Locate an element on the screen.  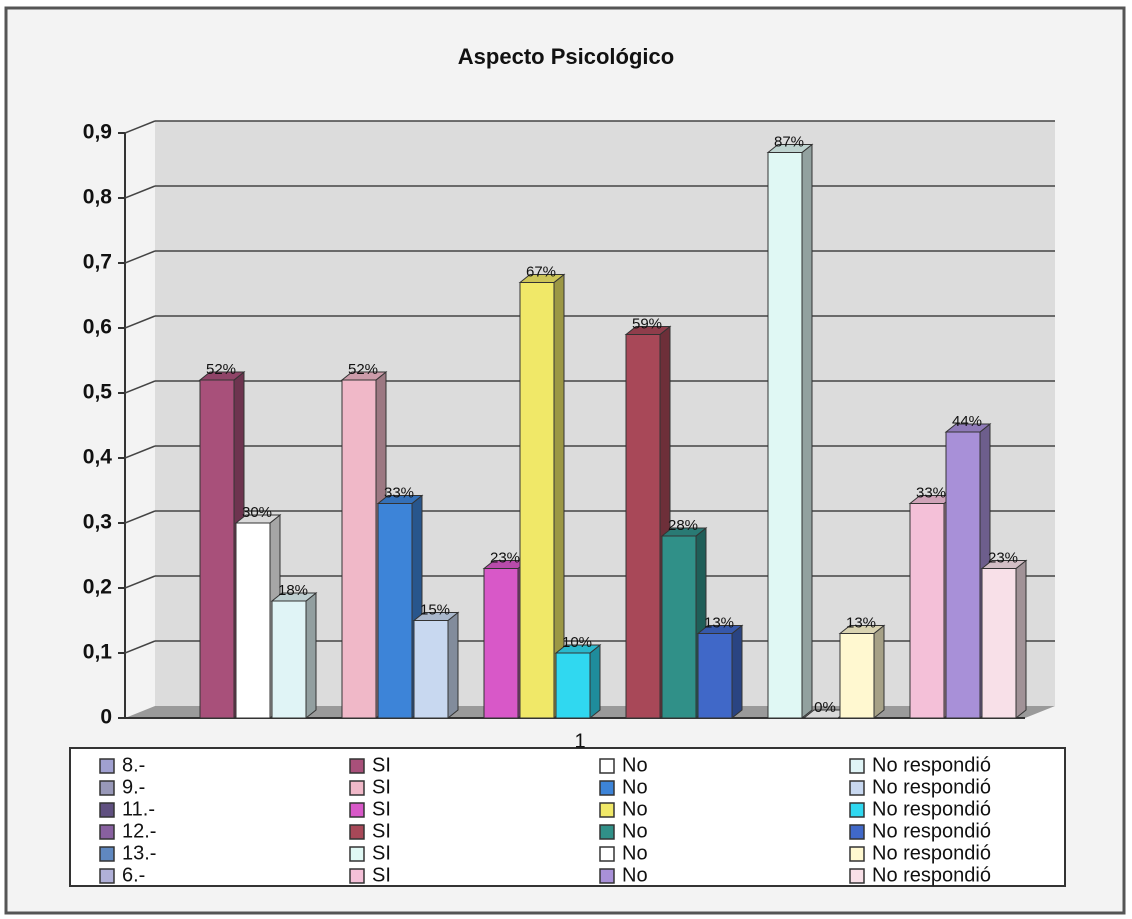
y-tick-label: 0,3 is located at coordinates (97, 522).